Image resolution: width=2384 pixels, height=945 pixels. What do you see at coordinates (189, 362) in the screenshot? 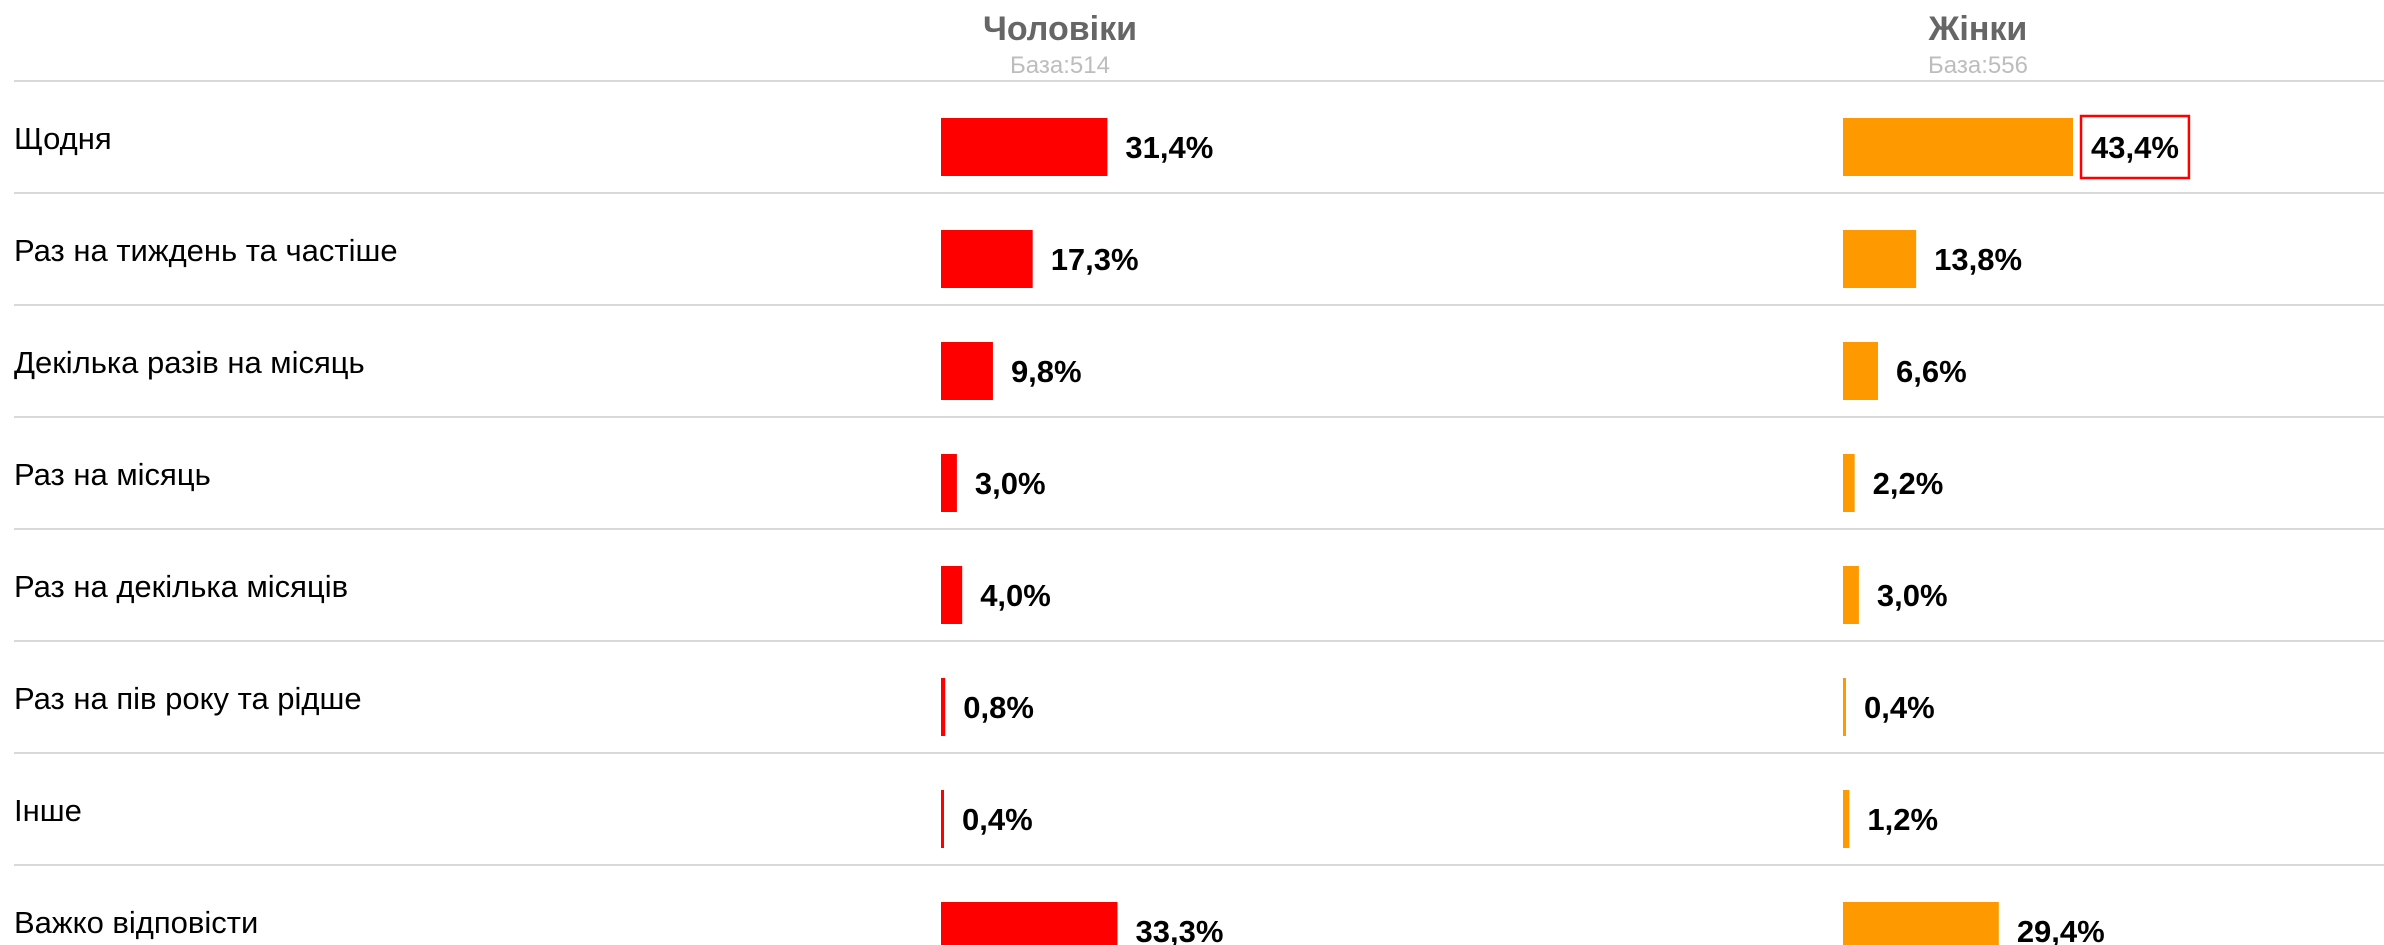
I see `category-label: Декілька разів на місяць` at bounding box center [189, 362].